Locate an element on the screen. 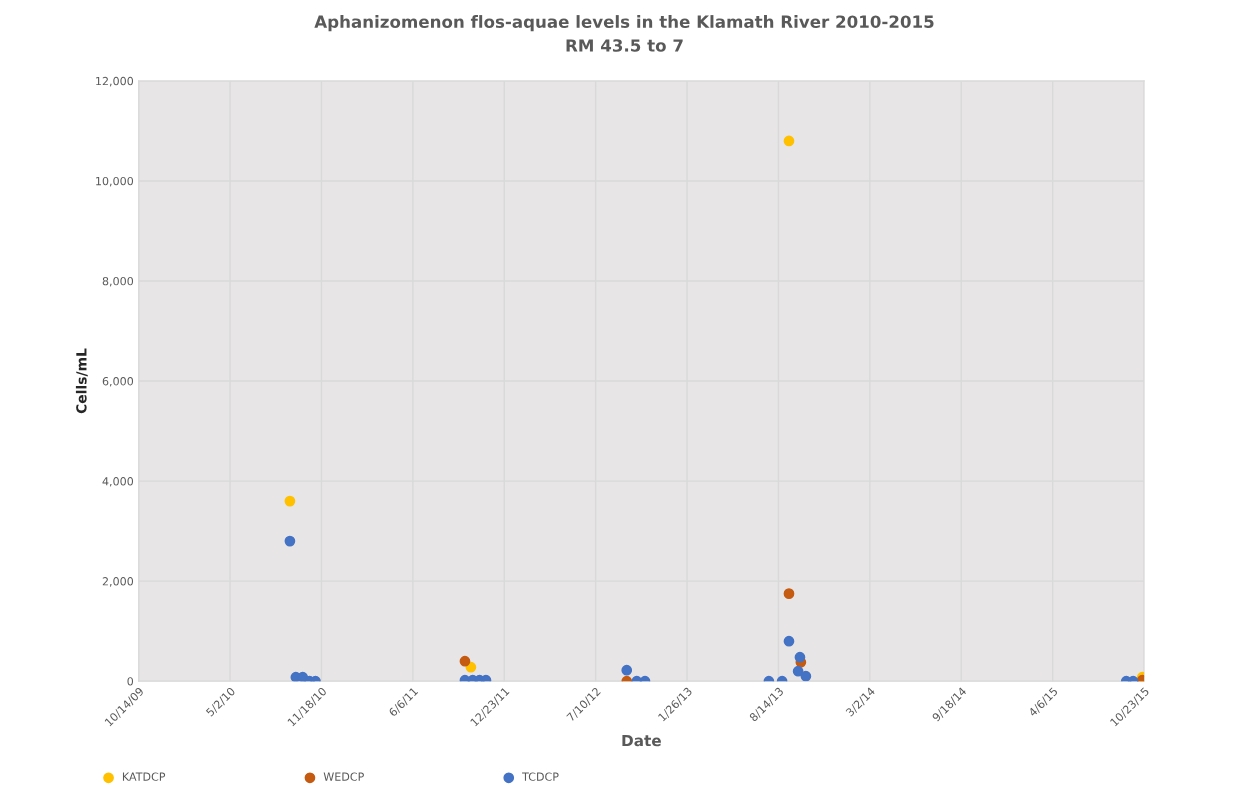  y-tick-label: 10,000 is located at coordinates (115, 181).